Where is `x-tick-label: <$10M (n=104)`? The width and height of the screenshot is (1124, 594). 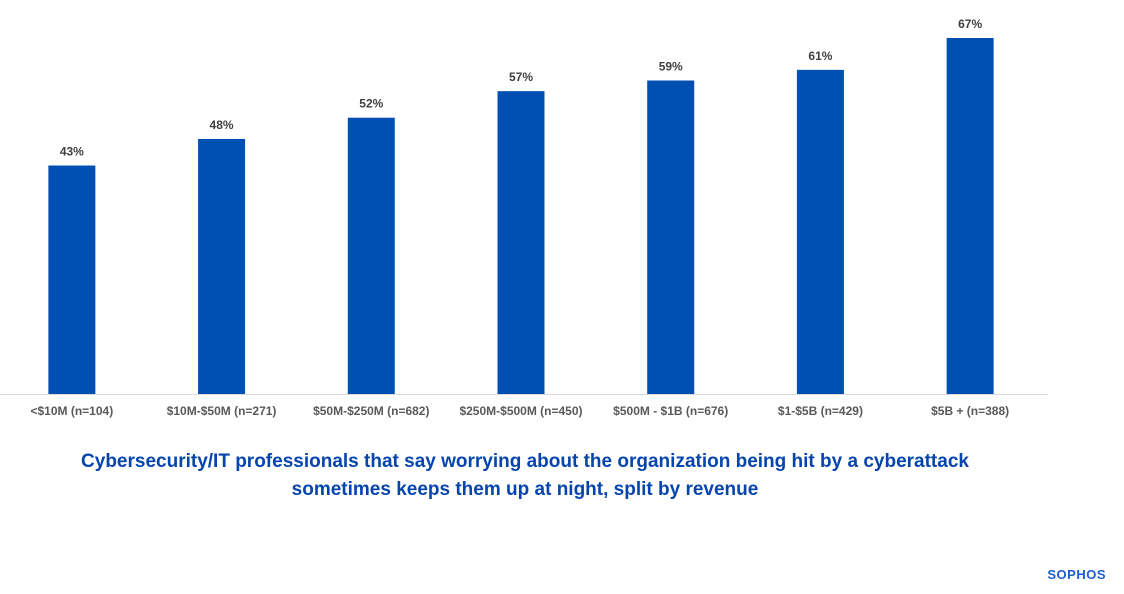 x-tick-label: <$10M (n=104) is located at coordinates (71, 411).